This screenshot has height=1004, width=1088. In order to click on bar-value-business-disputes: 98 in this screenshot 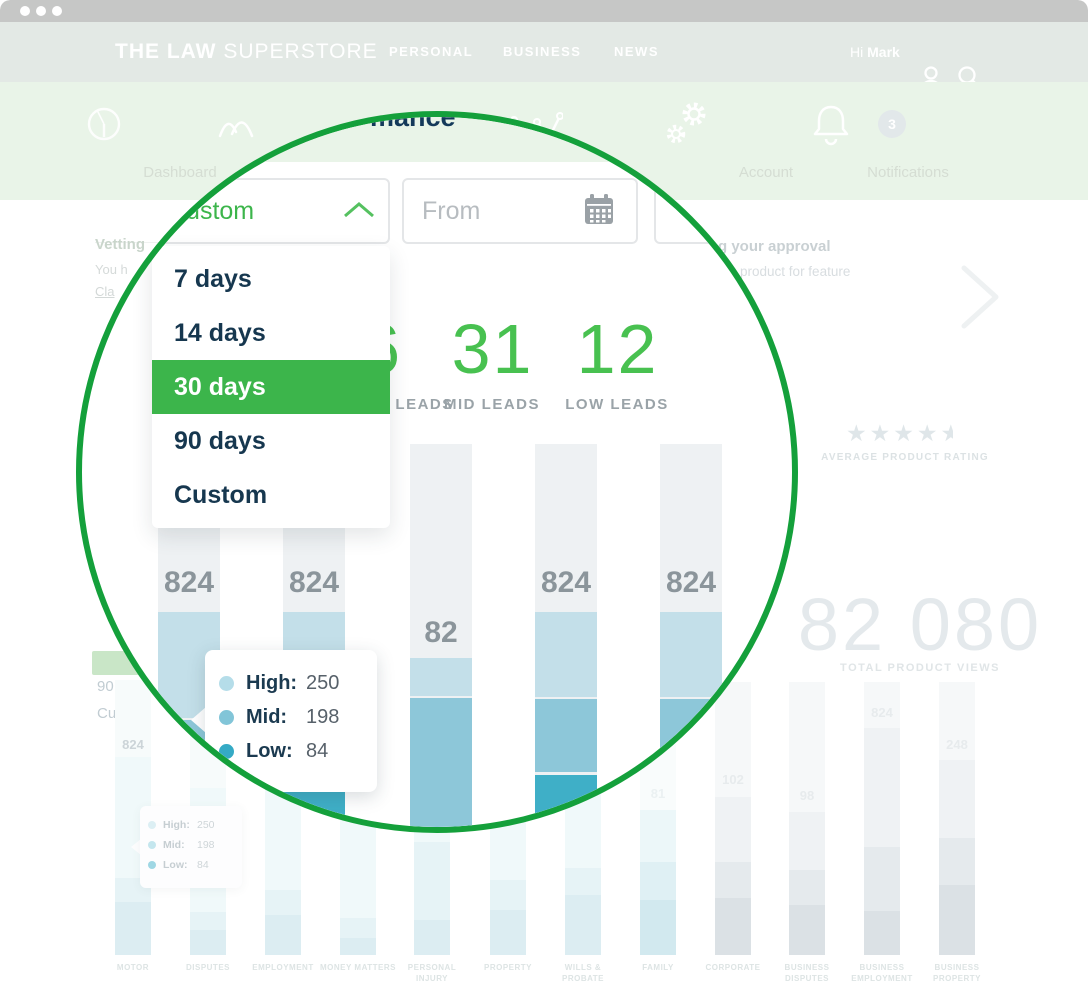, I will do `click(807, 795)`.